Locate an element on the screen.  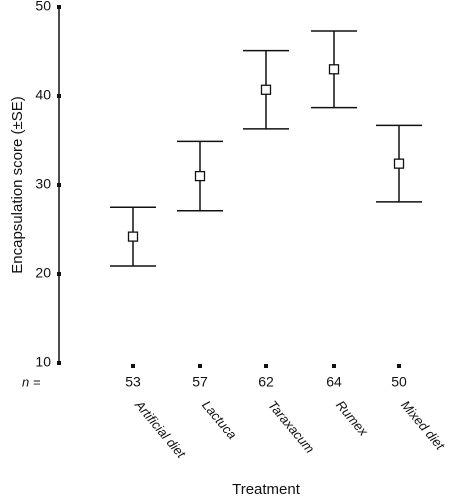
n-value: 62 is located at coordinates (266, 382).